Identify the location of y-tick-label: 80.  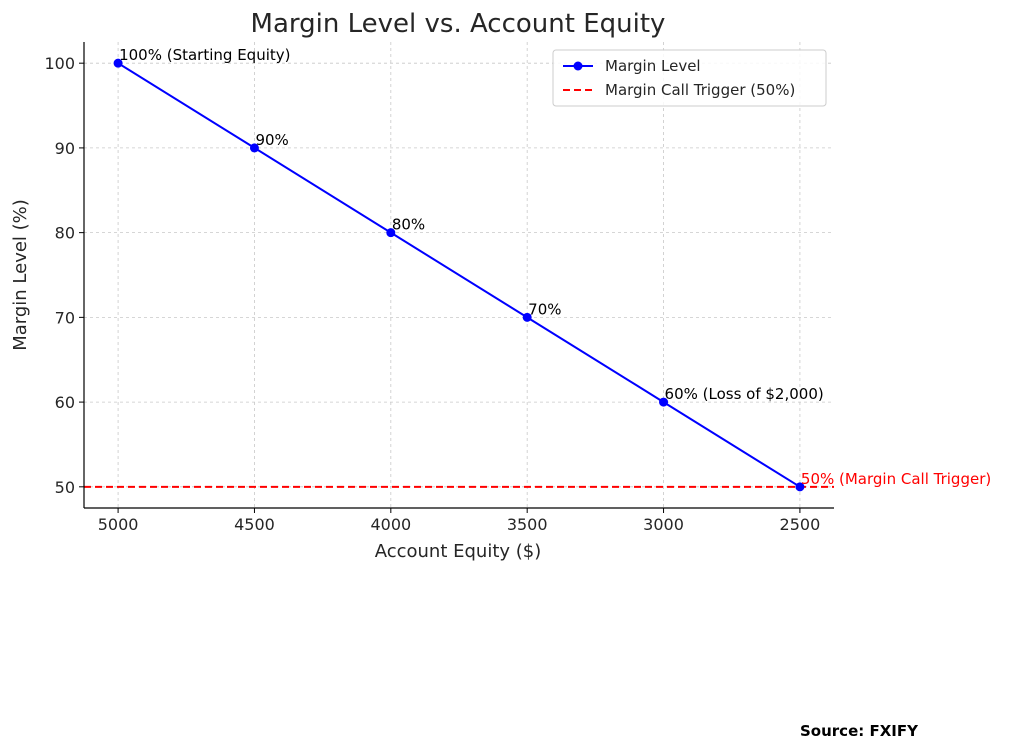
(65, 233).